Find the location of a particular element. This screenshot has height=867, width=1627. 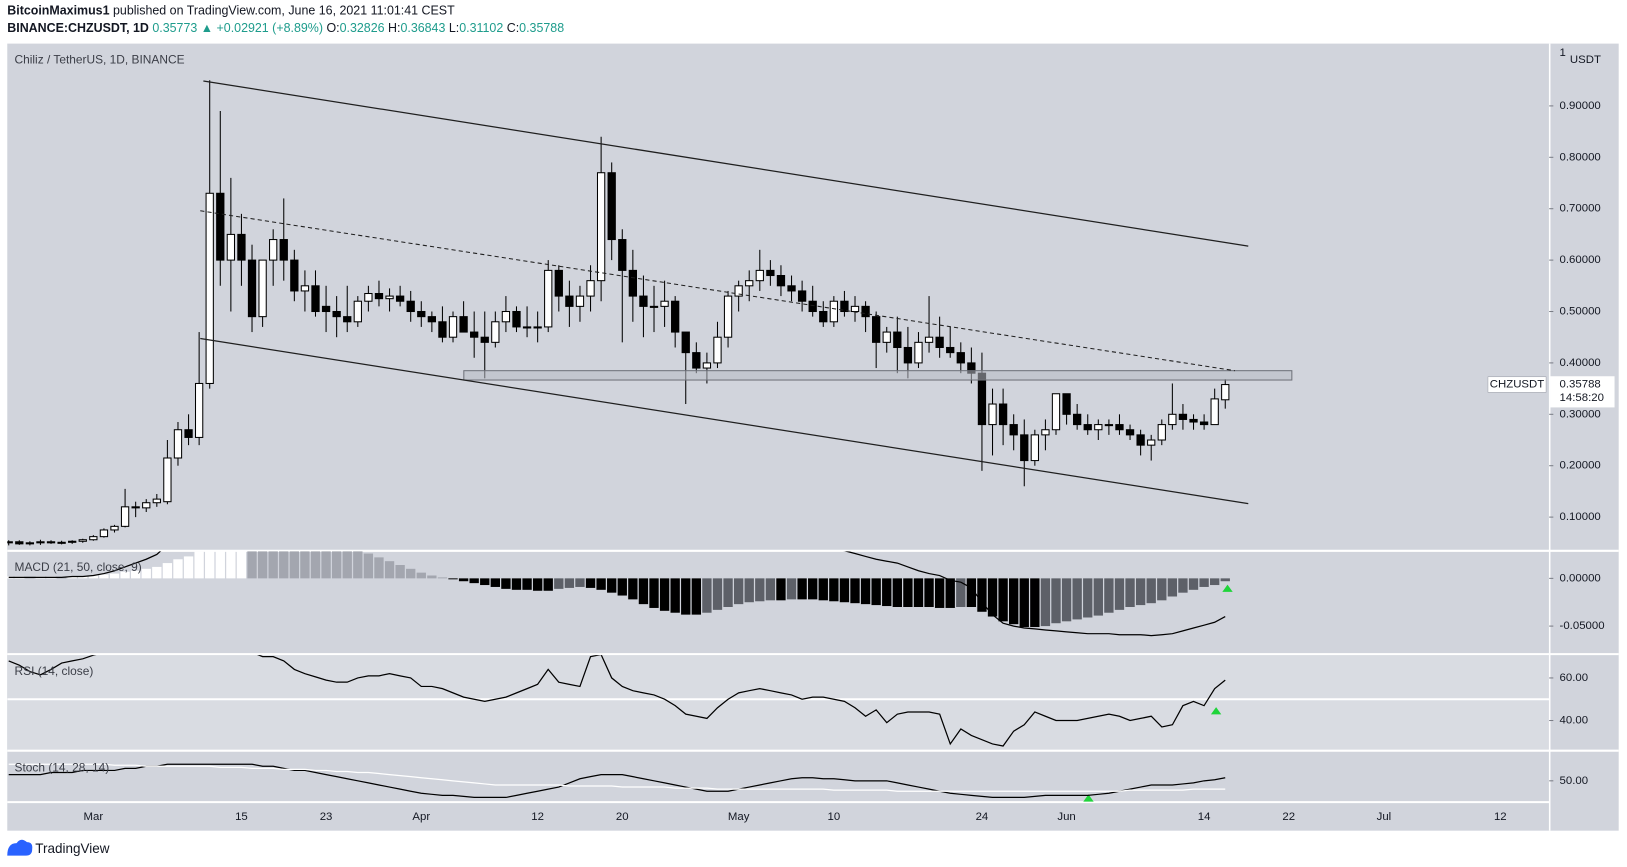

x-tick-label: 12 is located at coordinates (537, 817).